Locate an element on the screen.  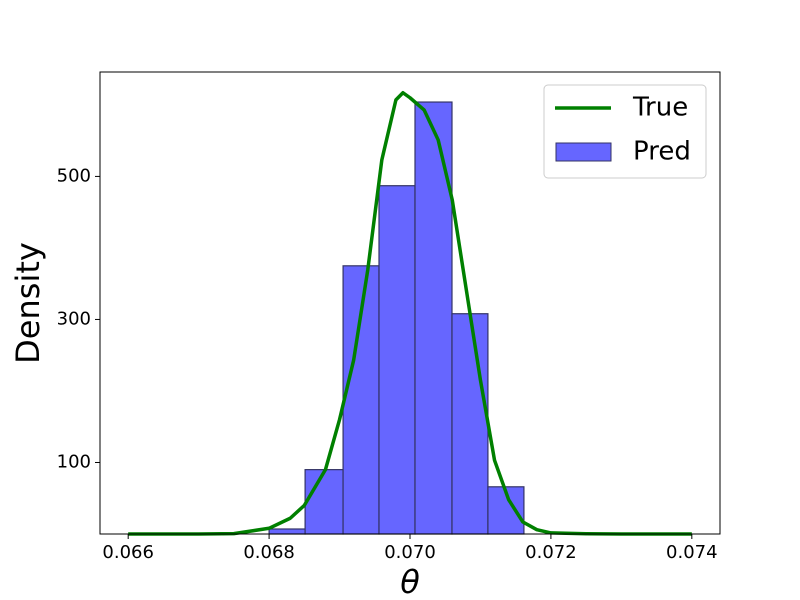
x-tick-label: 0.074 is located at coordinates (692, 552).